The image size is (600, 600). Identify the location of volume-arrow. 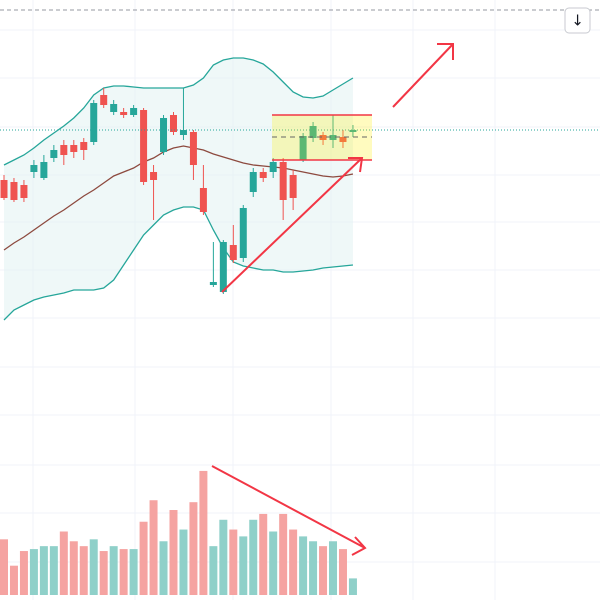
(289, 510).